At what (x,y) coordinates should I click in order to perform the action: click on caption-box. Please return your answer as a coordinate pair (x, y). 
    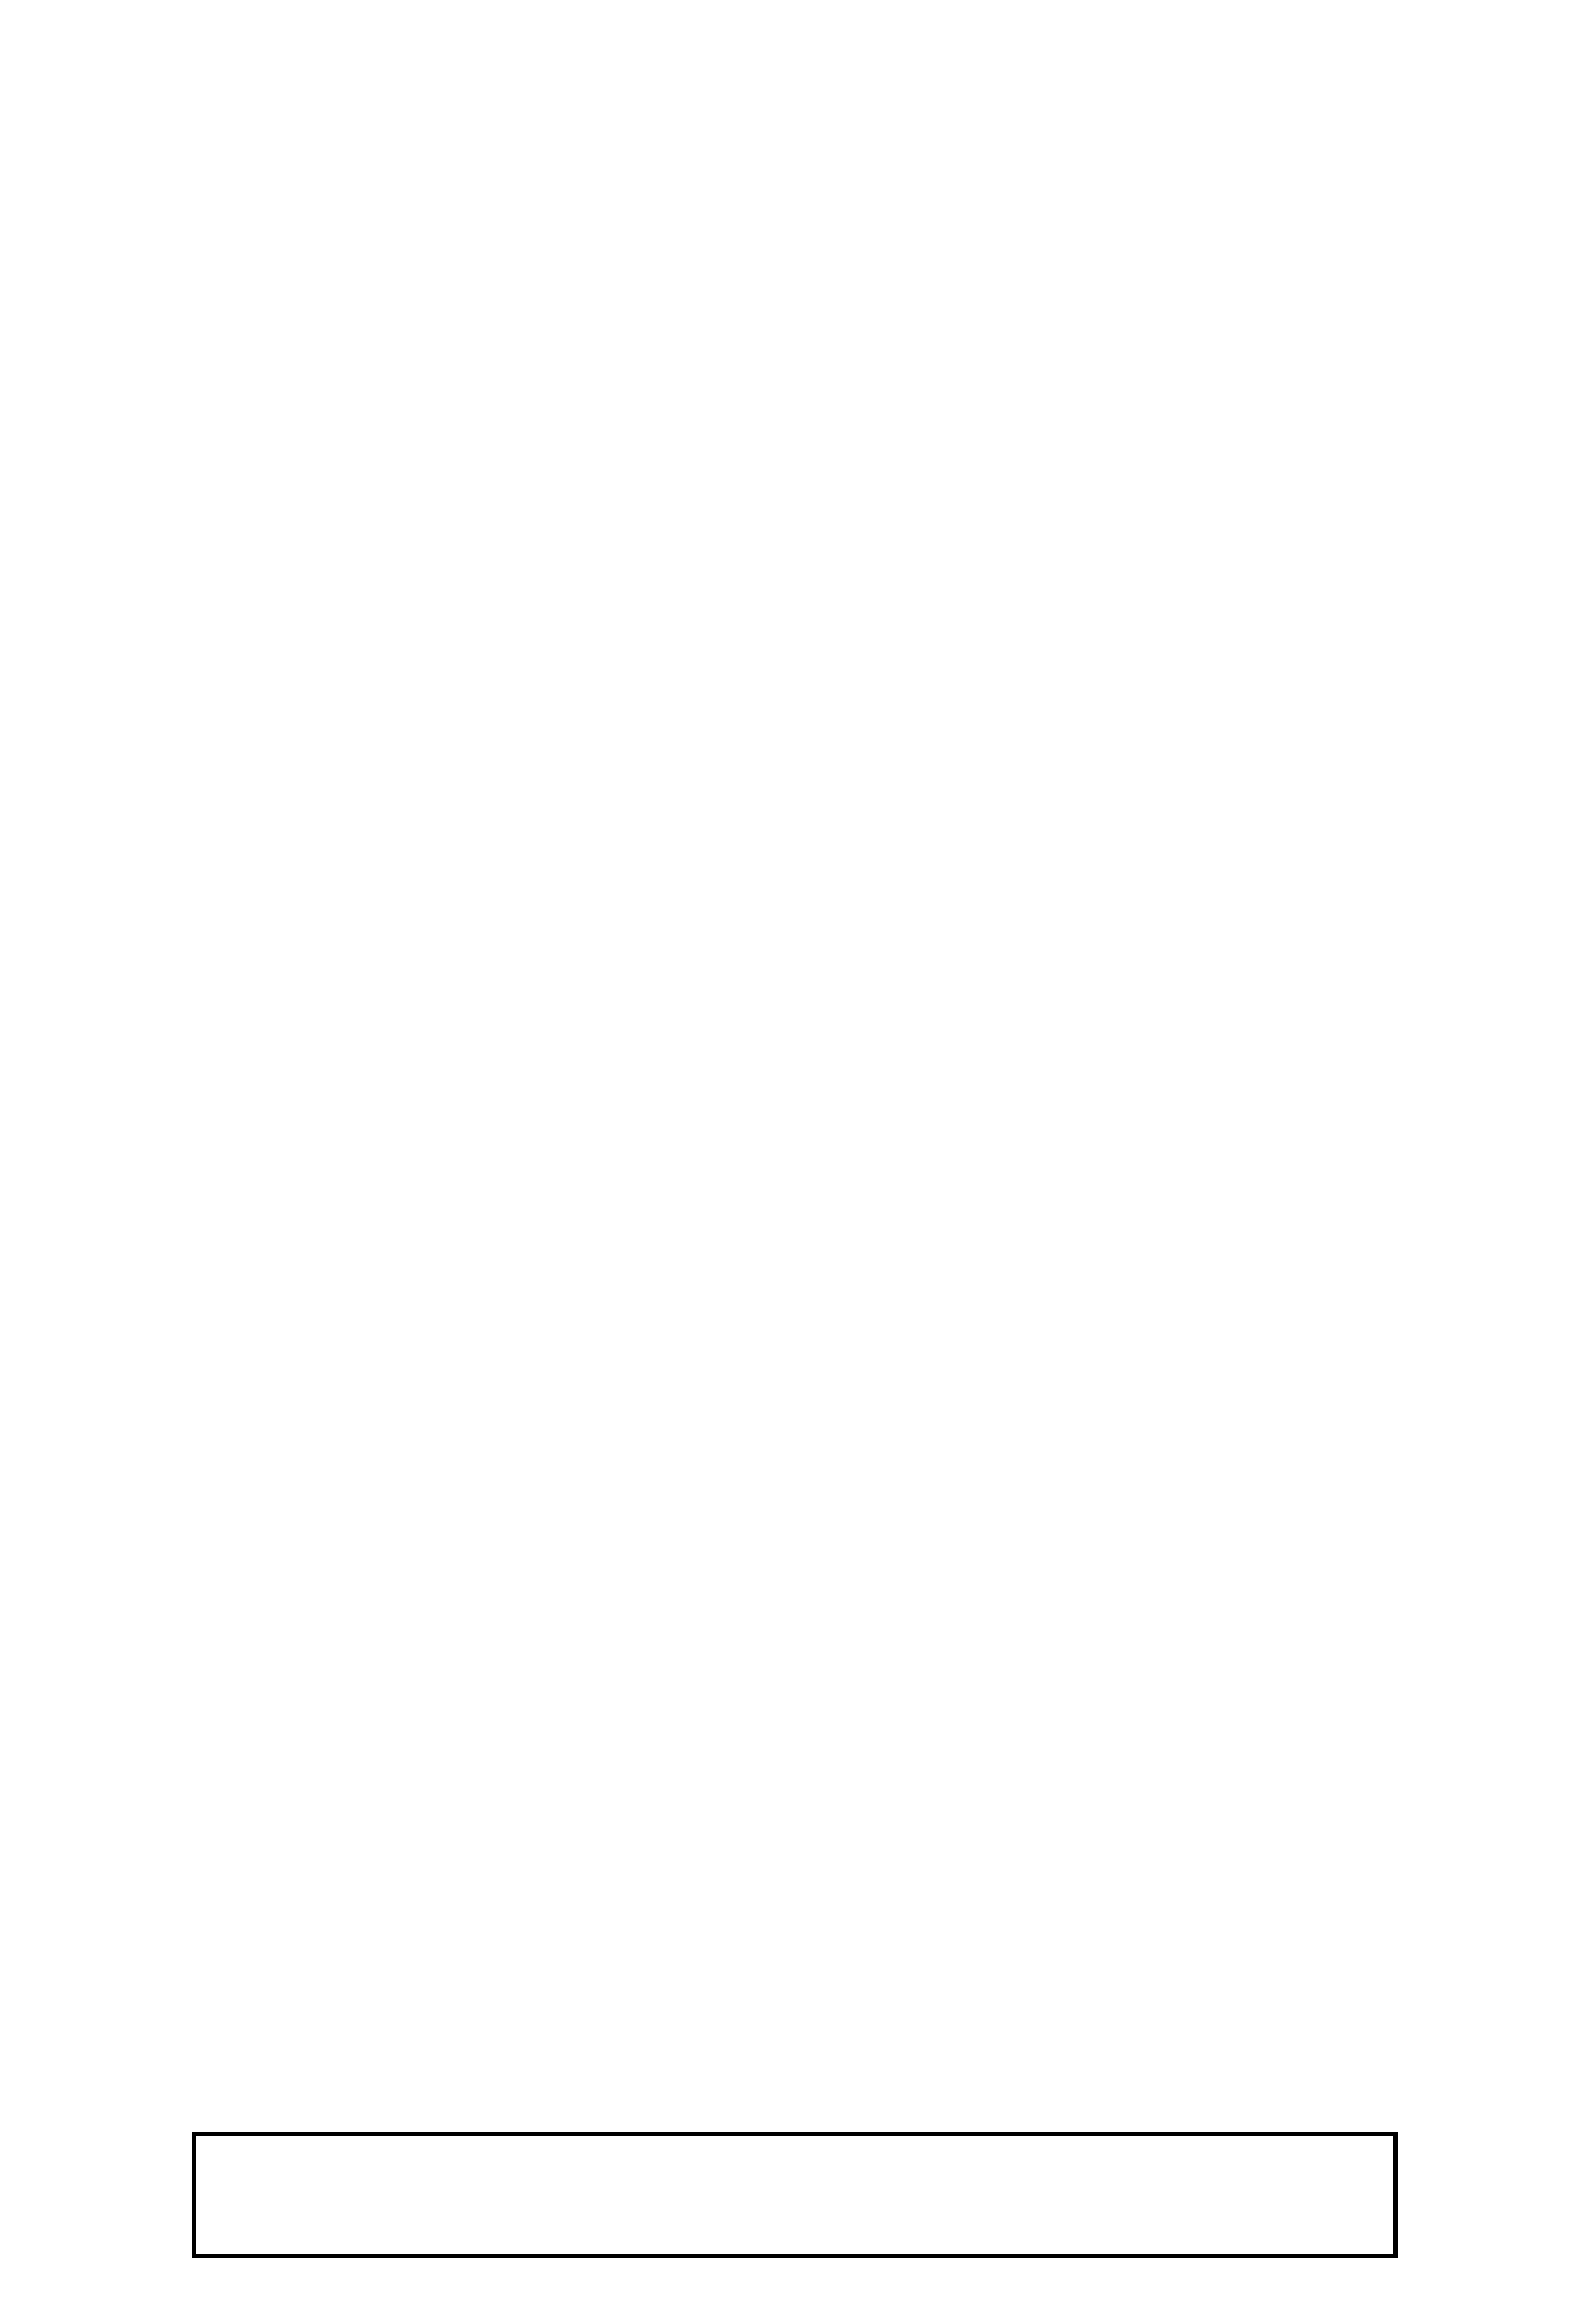
    Looking at the image, I should click on (795, 2195).